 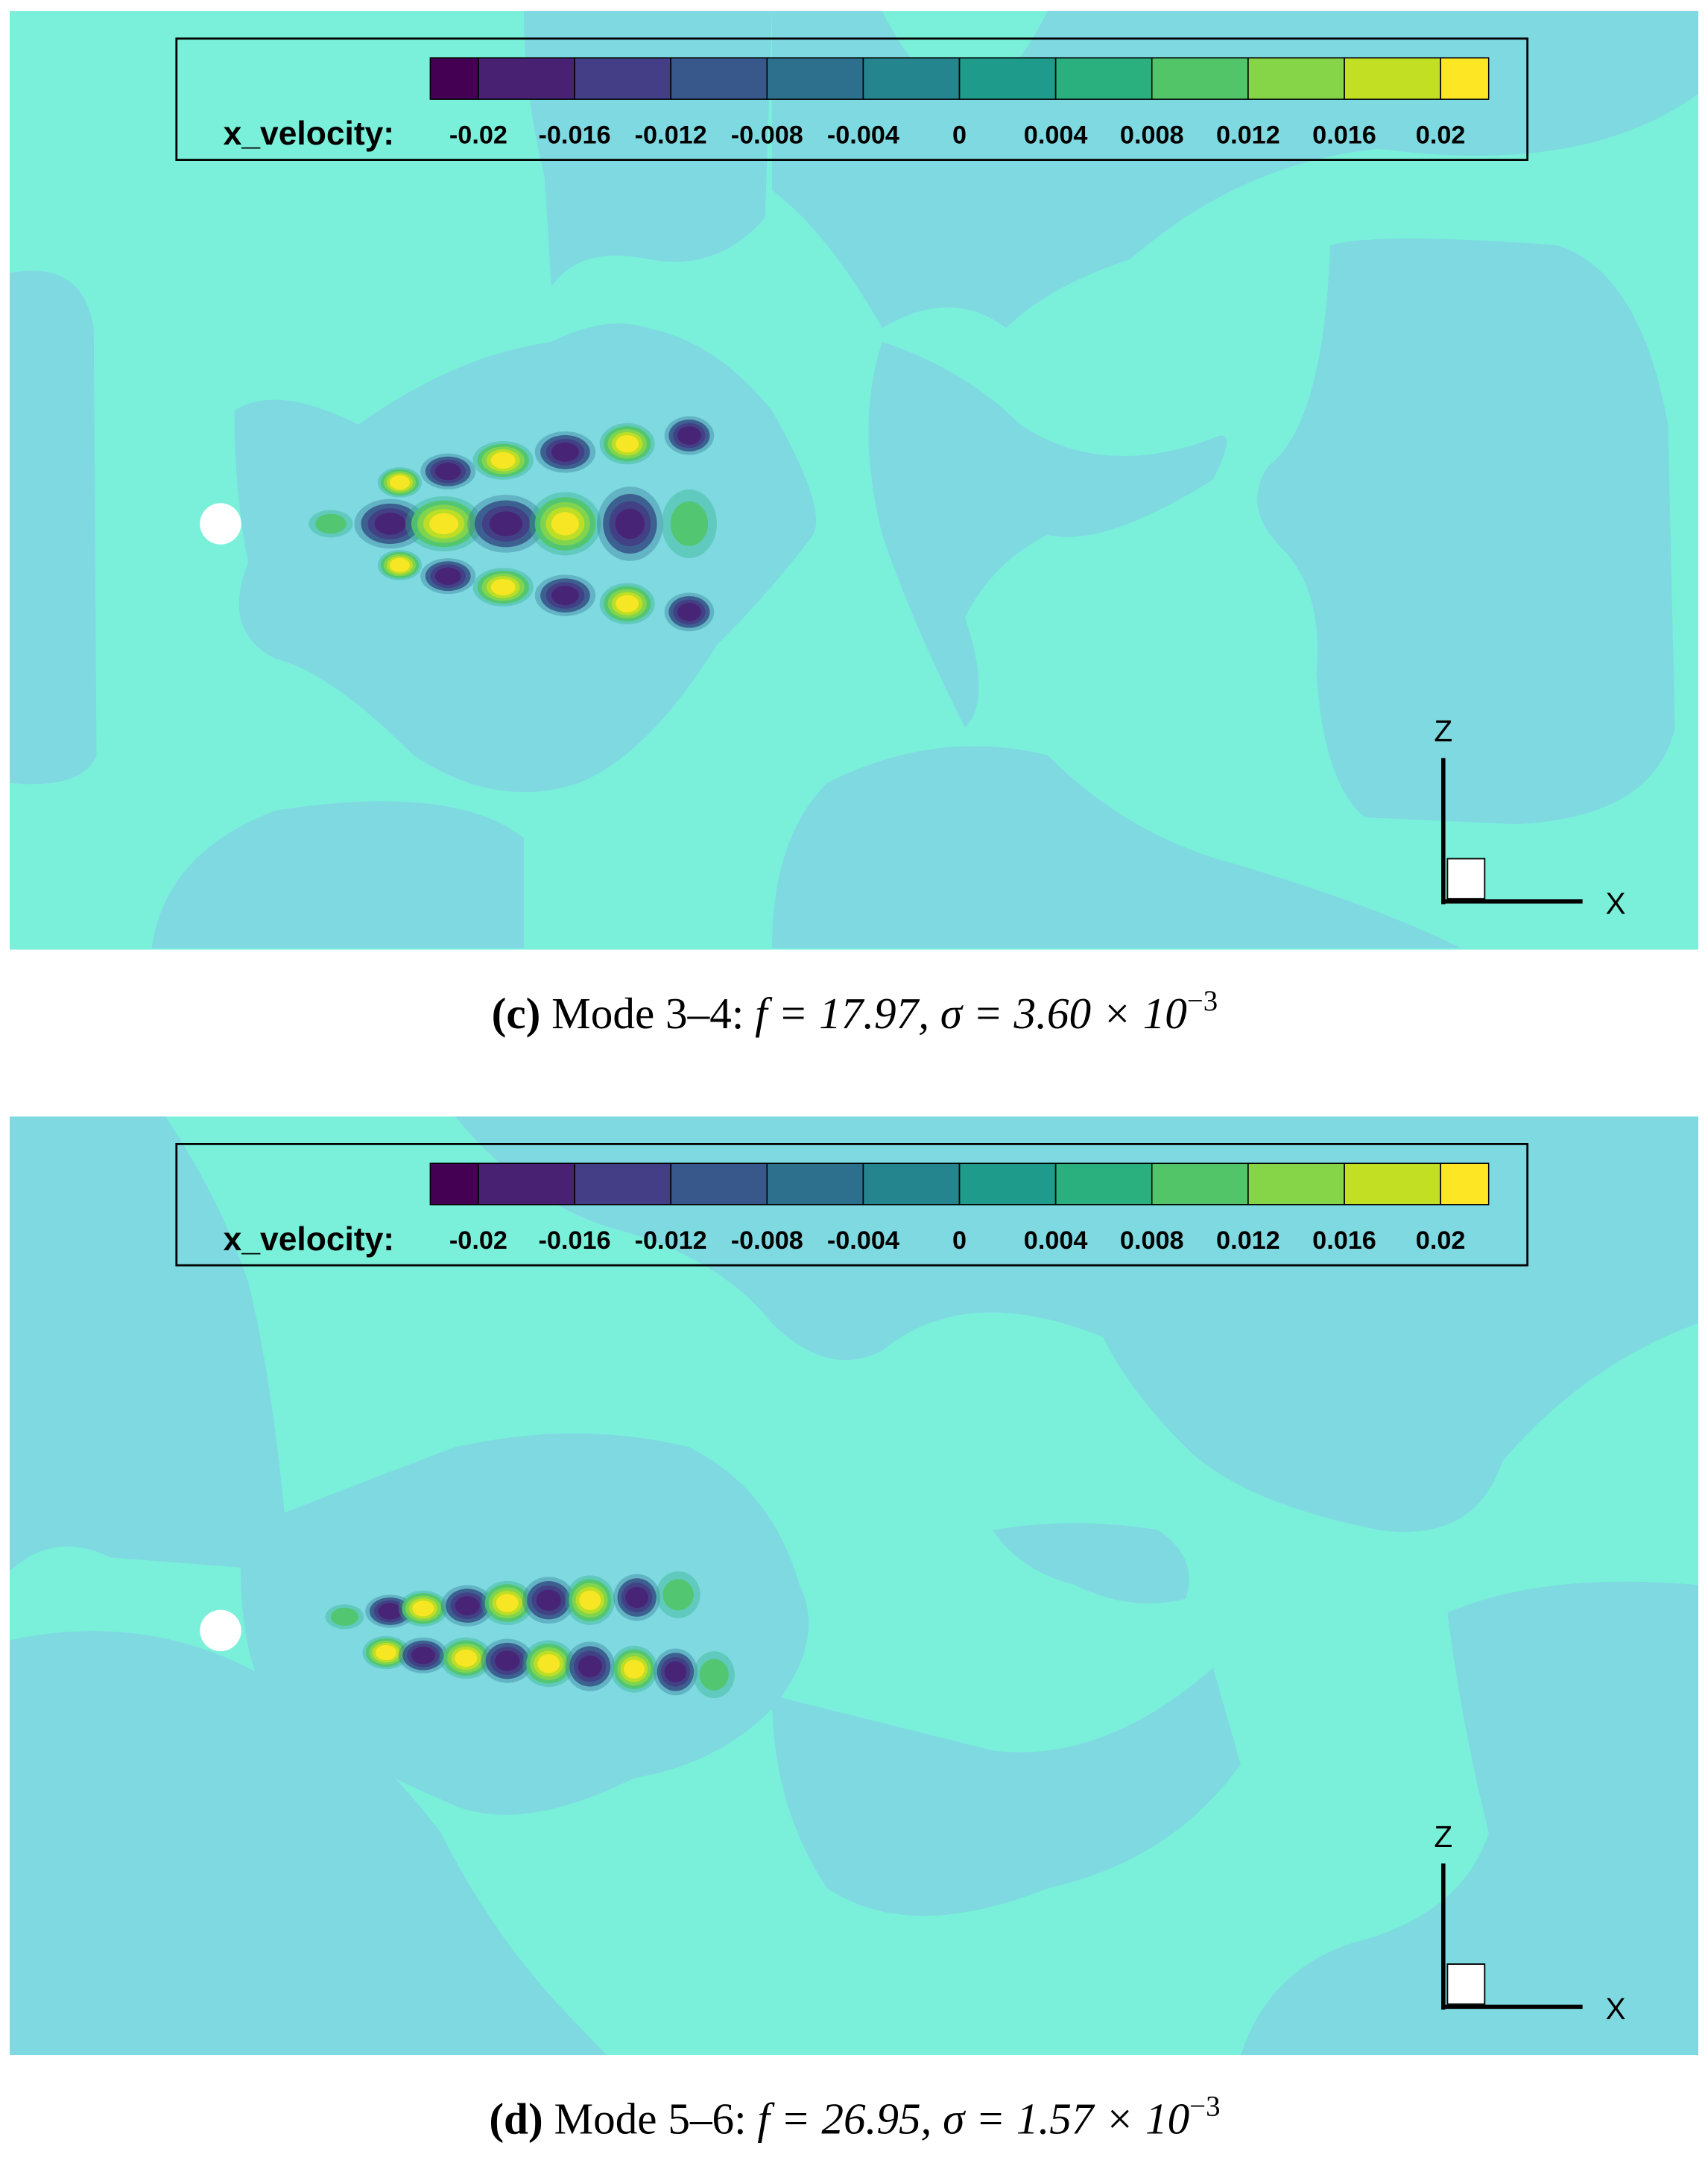 What do you see at coordinates (973, 2119) in the screenshot?
I see `caption-math: f = 26.95, σ = 1.57 × 10` at bounding box center [973, 2119].